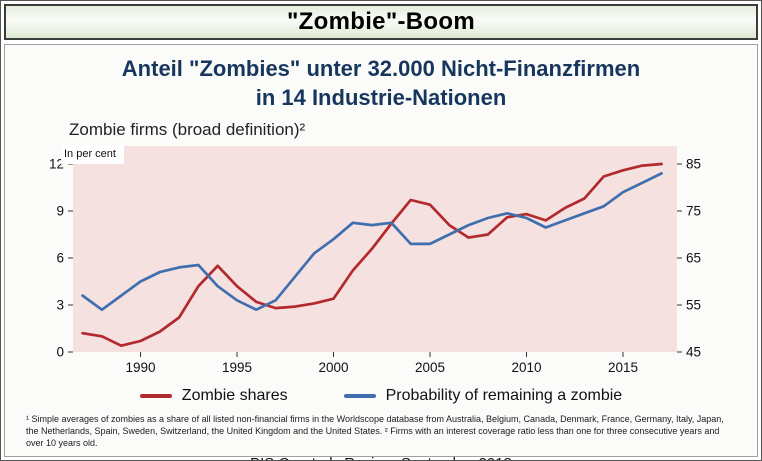  I want to click on legend-item-probability: Probability of remaining a zombie, so click(483, 396).